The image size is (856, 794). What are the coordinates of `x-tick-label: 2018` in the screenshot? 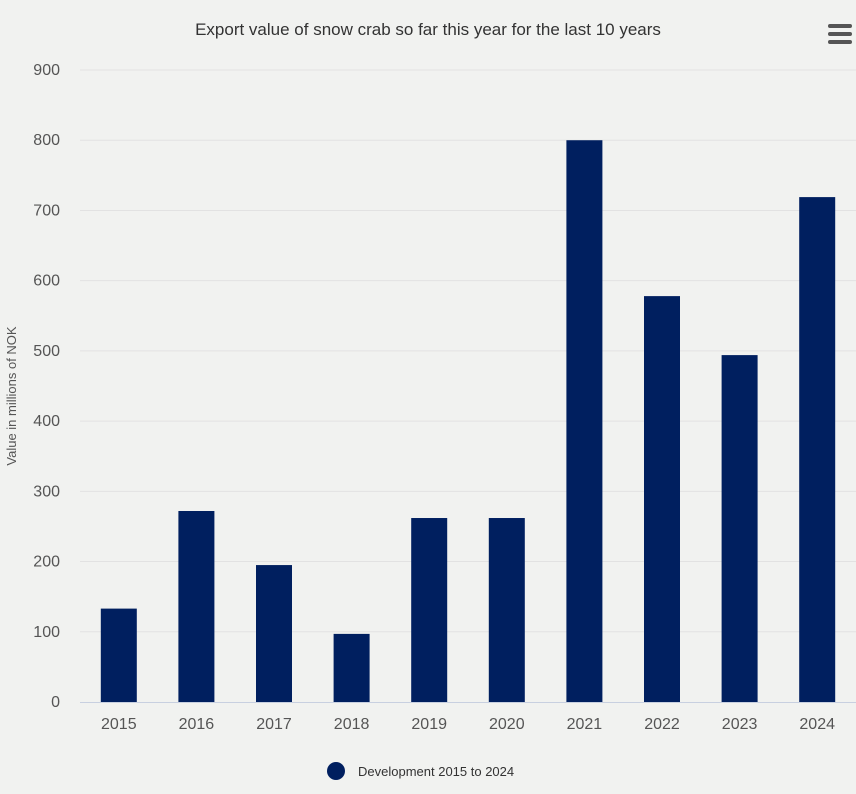 It's located at (352, 724).